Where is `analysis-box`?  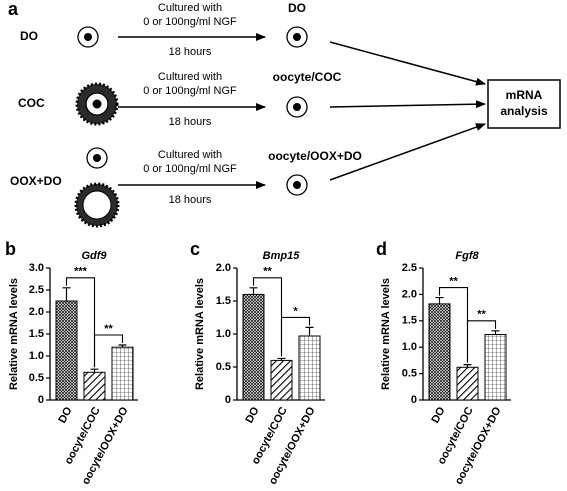
analysis-box is located at coordinates (524, 104).